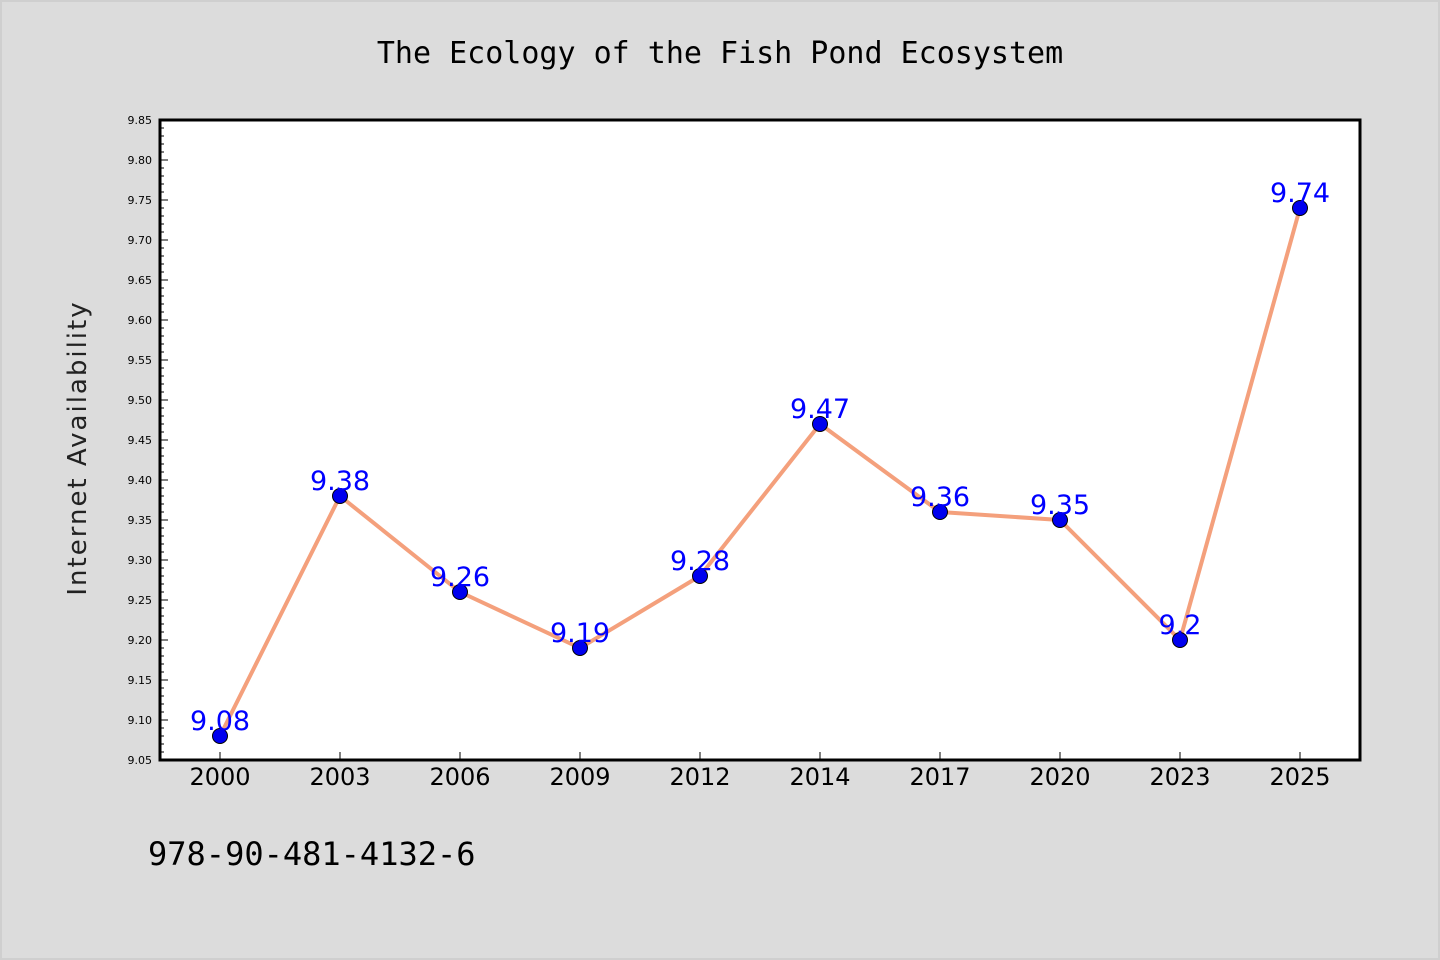 This screenshot has width=1440, height=960. What do you see at coordinates (140, 360) in the screenshot?
I see `y-tick-label: 9.55` at bounding box center [140, 360].